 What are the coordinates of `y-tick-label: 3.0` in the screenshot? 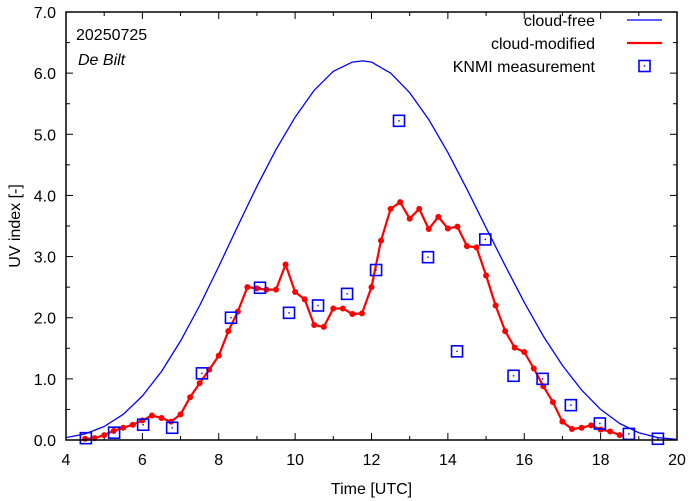 It's located at (45, 258).